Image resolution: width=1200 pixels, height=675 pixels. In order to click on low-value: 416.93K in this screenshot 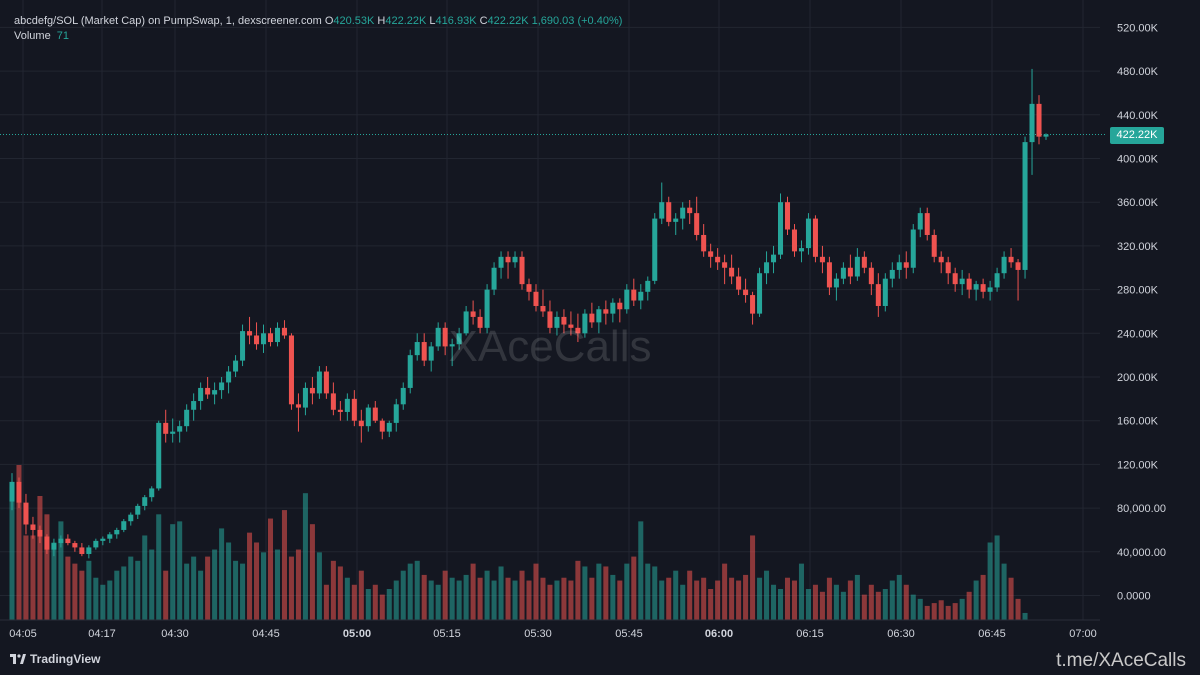, I will do `click(456, 21)`.